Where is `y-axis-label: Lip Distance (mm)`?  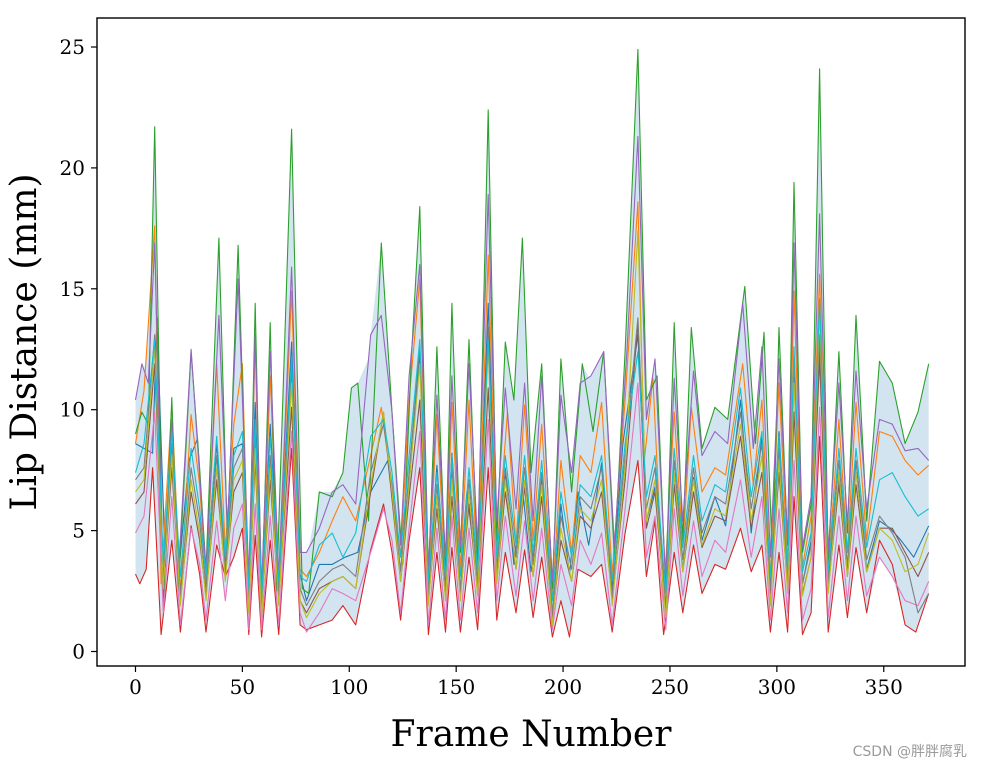
y-axis-label: Lip Distance (mm) is located at coordinates (24, 341).